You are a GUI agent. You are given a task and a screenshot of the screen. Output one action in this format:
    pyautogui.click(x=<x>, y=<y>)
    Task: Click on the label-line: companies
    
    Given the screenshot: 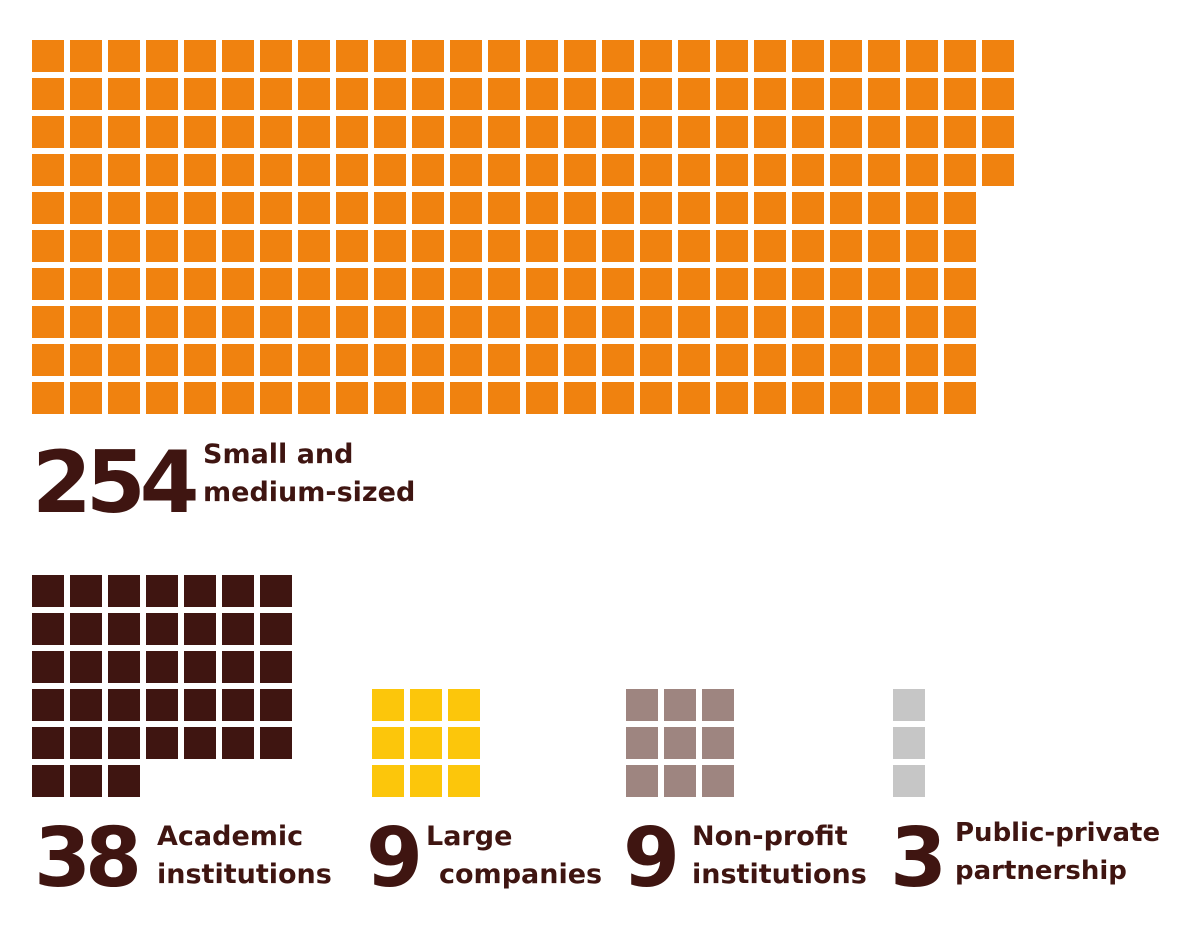 What is the action you would take?
    pyautogui.click(x=521, y=874)
    